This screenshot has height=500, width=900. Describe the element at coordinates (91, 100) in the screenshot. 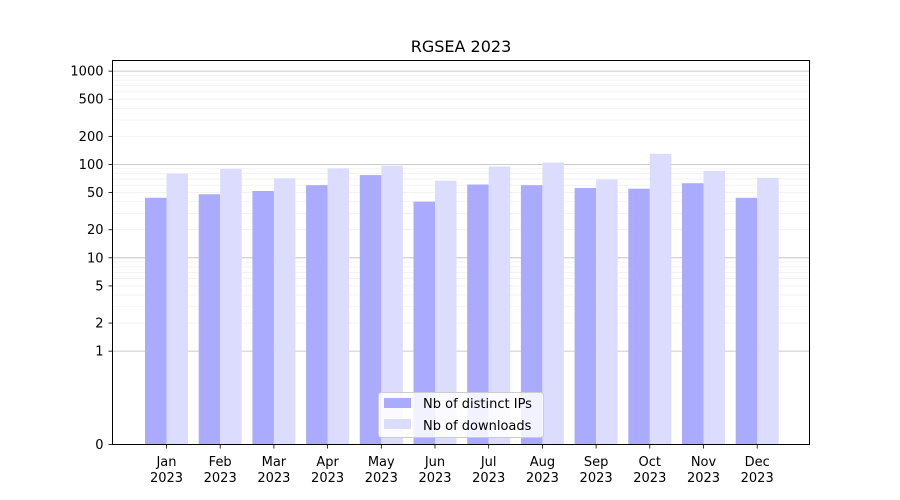

I see `y-tick-label: 500` at that location.